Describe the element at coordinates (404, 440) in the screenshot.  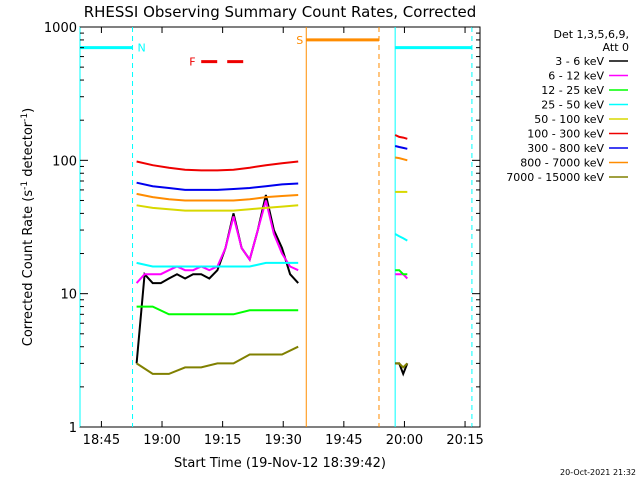
I see `x-tick-label: 20:00` at that location.